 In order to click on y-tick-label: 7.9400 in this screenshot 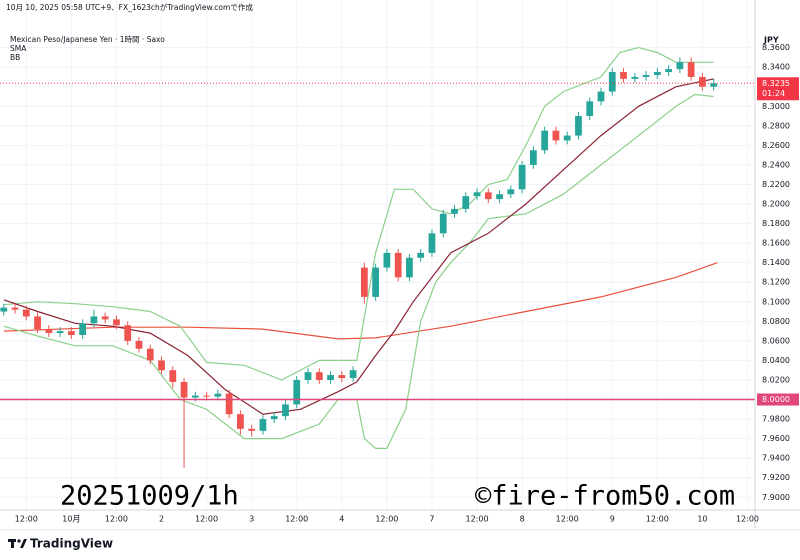, I will do `click(776, 458)`.